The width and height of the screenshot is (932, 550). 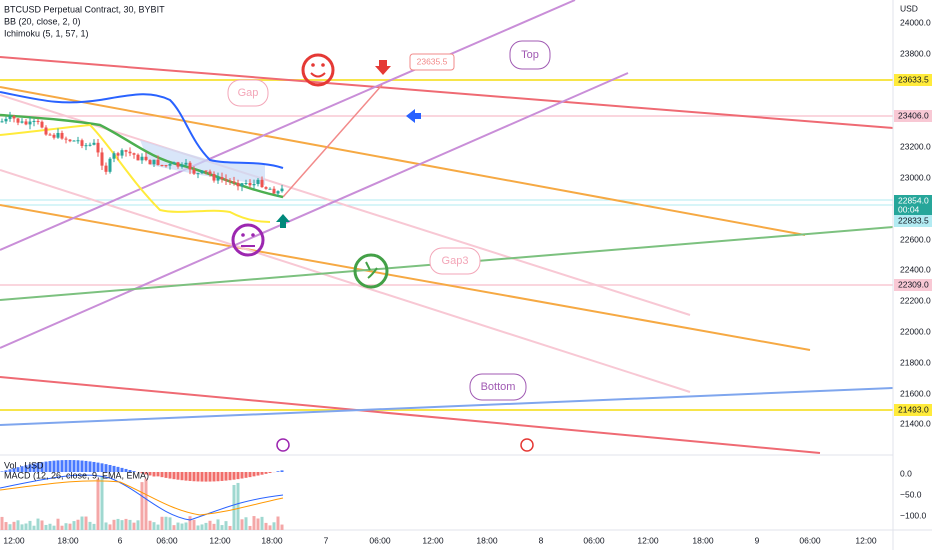 What do you see at coordinates (248, 240) in the screenshot?
I see `smiley-neutral` at bounding box center [248, 240].